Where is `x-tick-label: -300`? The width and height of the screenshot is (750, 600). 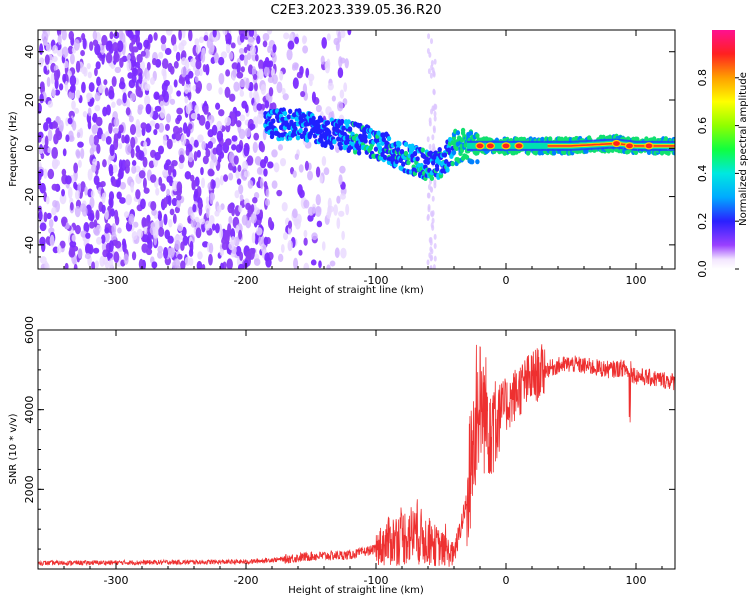
x-tick-label: -300 is located at coordinates (116, 580).